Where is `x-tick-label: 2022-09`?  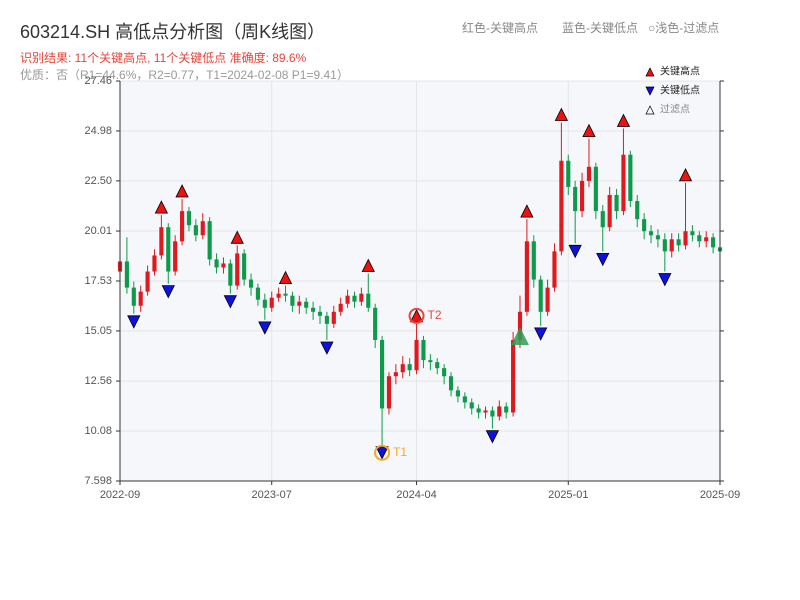
x-tick-label: 2022-09 is located at coordinates (120, 495).